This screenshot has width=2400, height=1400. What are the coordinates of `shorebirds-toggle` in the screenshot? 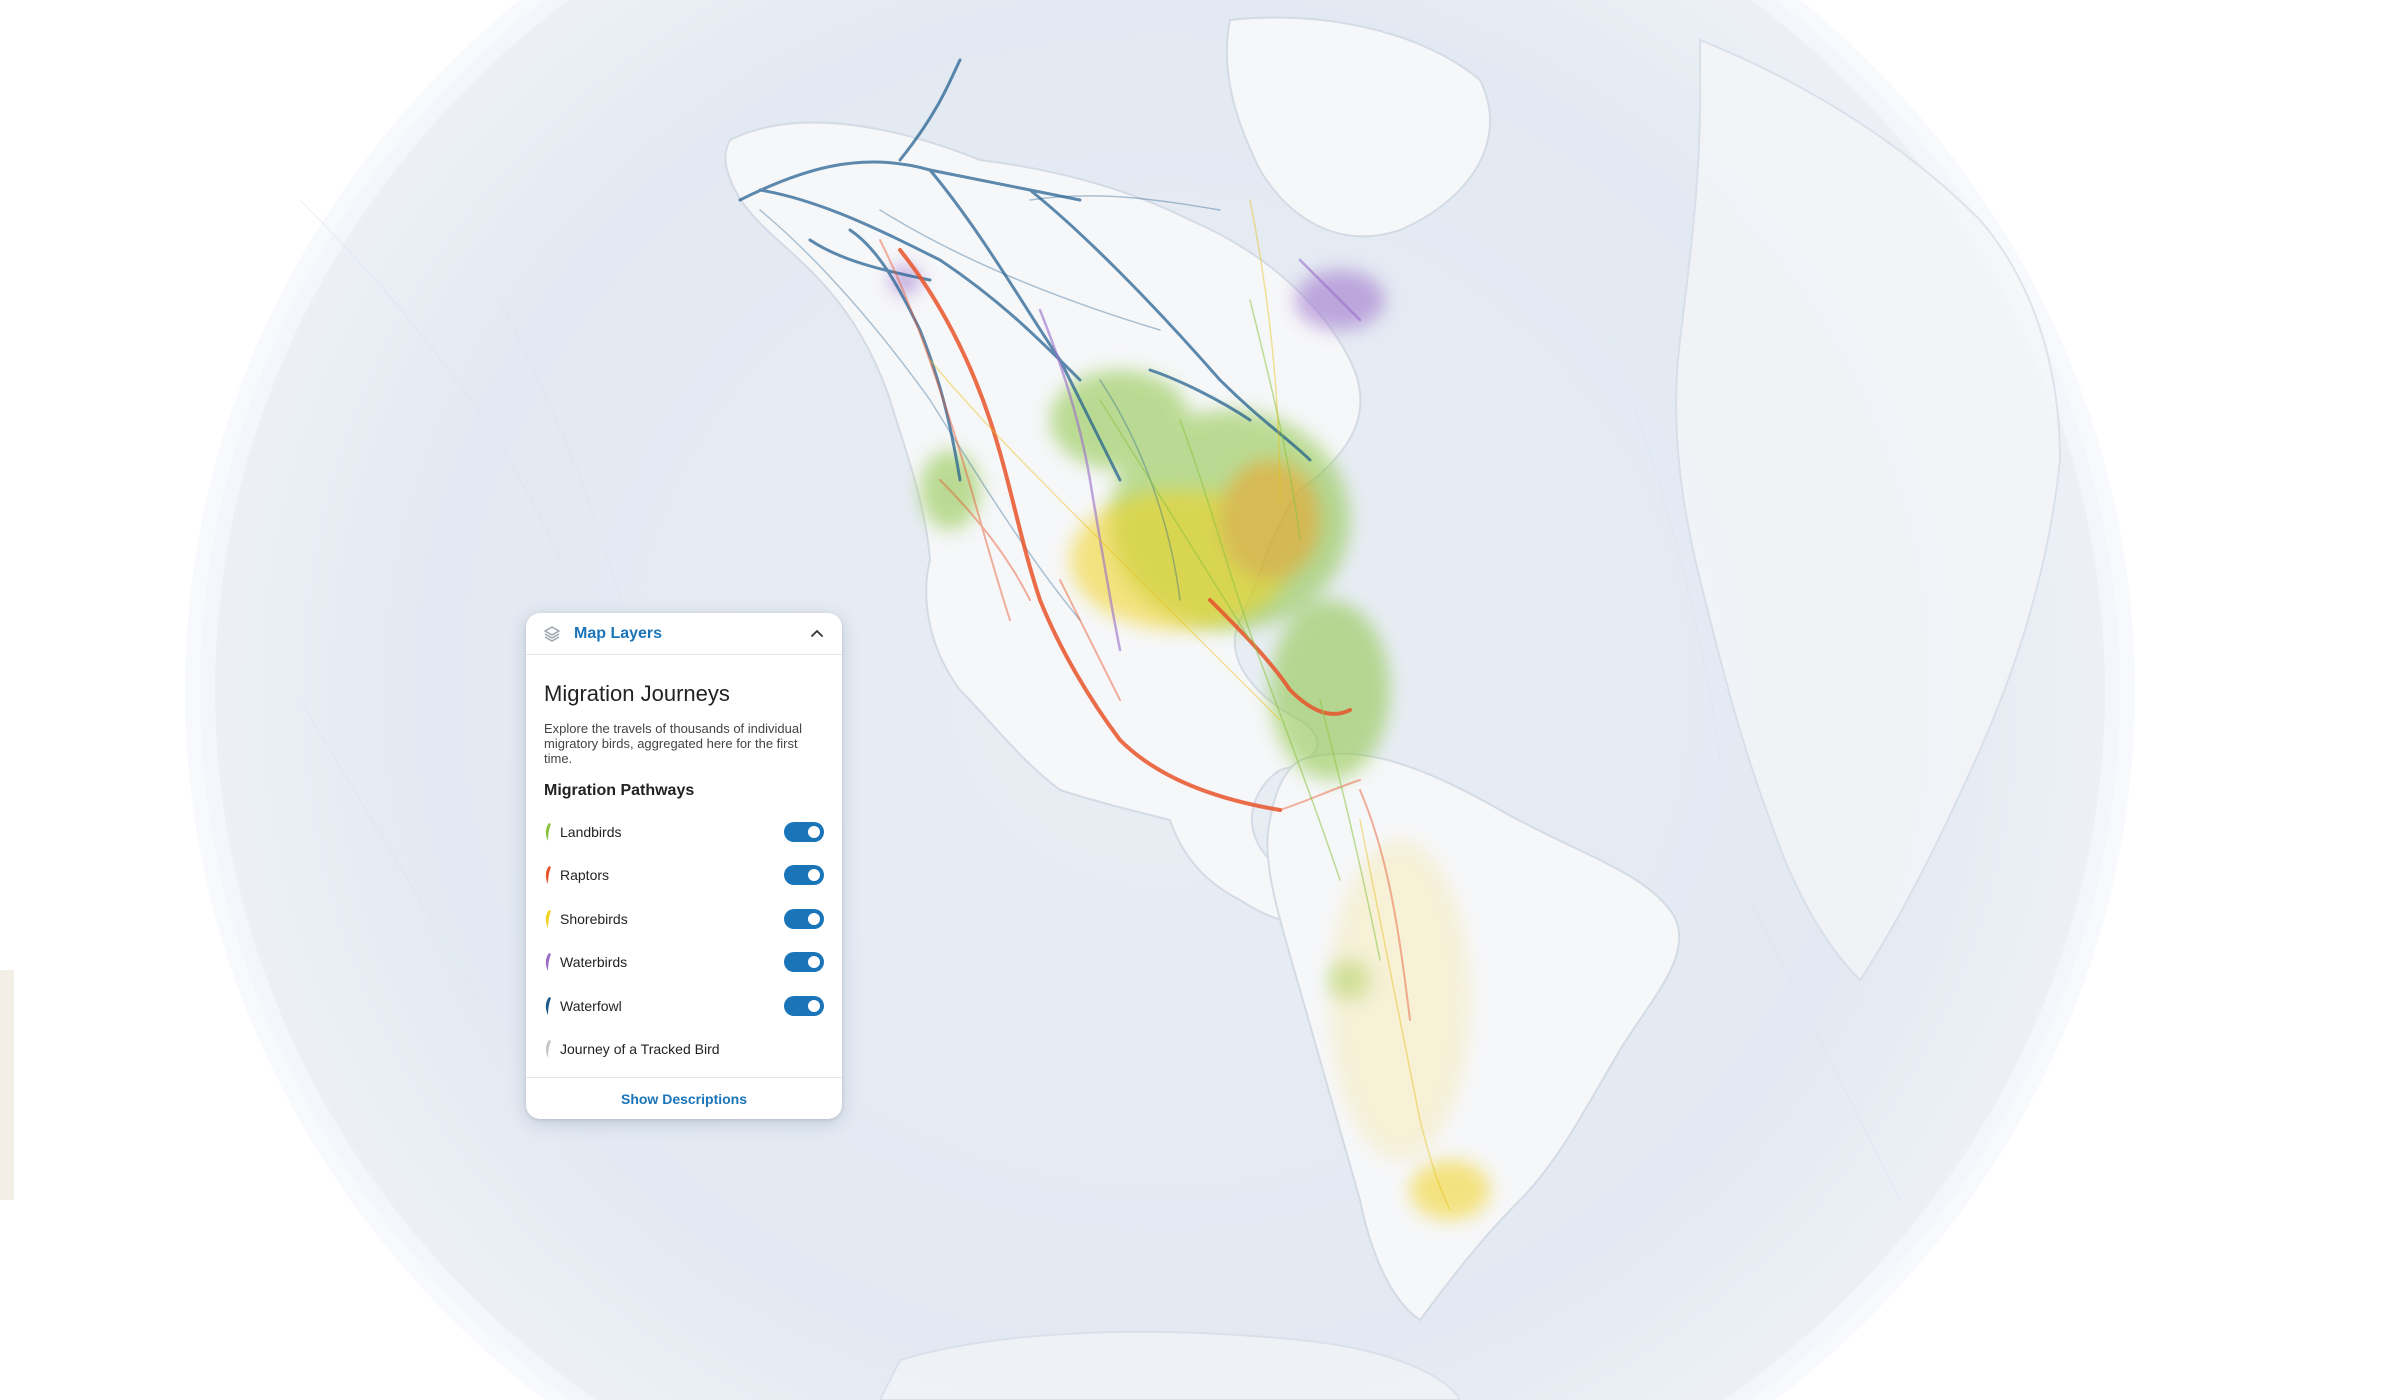 It's located at (804, 918).